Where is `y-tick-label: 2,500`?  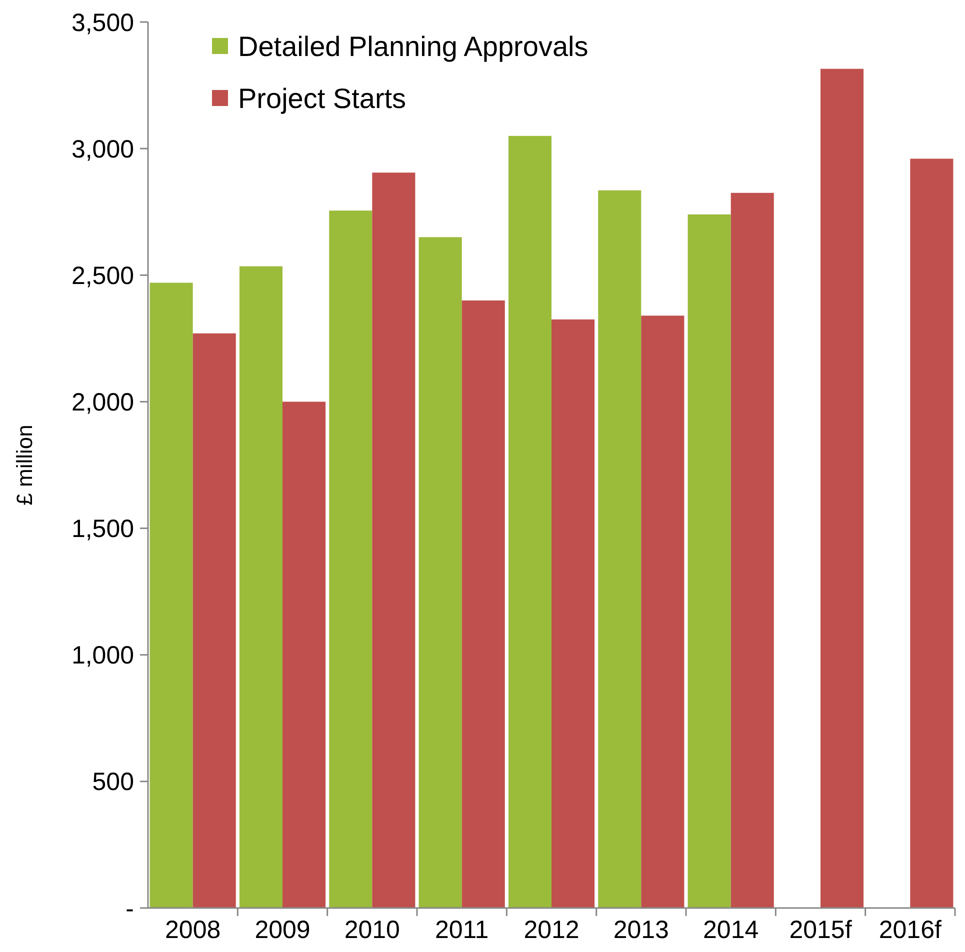 y-tick-label: 2,500 is located at coordinates (102, 276).